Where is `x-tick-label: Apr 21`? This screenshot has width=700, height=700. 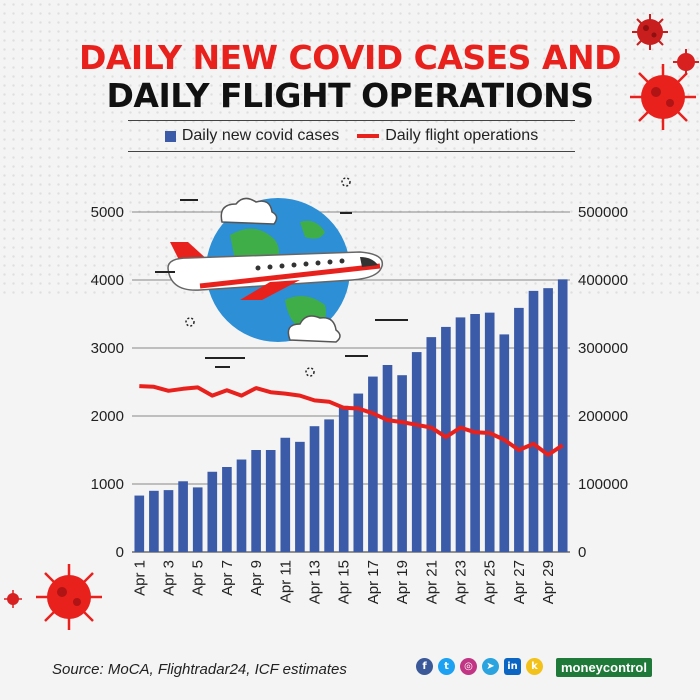 x-tick-label: Apr 21 is located at coordinates (431, 582).